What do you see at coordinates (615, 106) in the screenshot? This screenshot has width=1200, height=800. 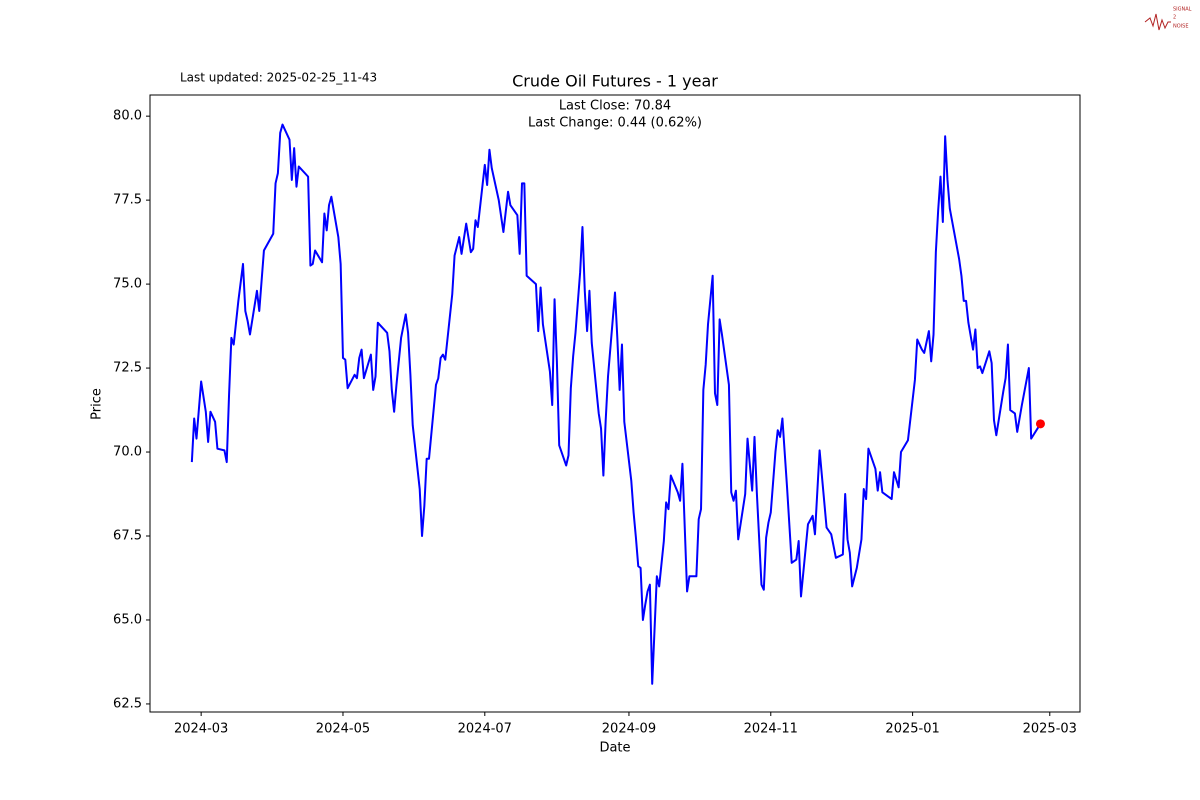 I see `annotation: Last Close: 70.84` at bounding box center [615, 106].